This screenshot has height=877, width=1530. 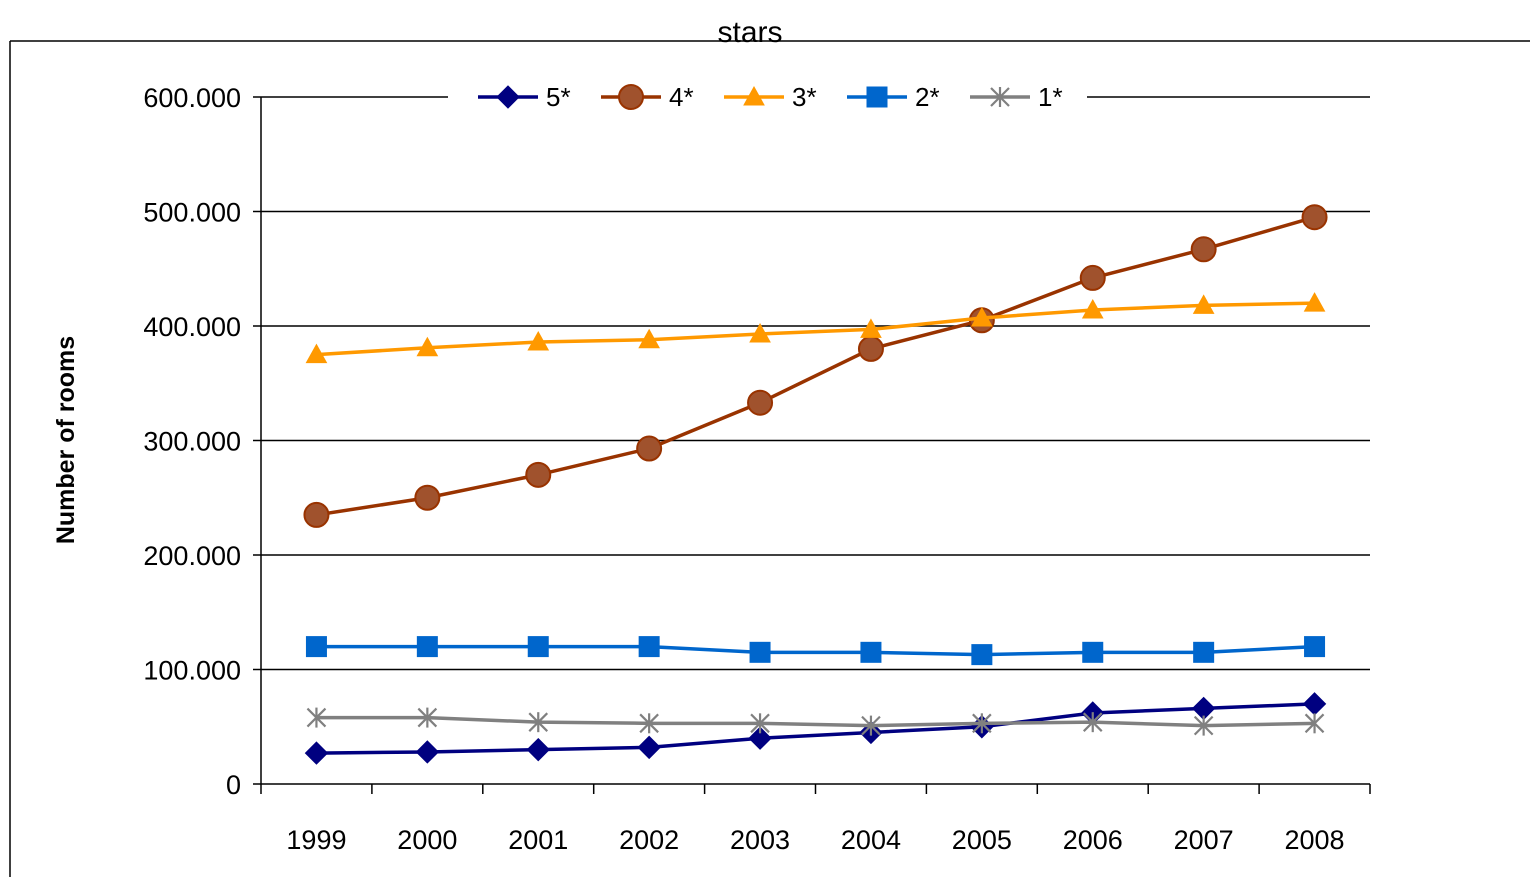 I want to click on point-3-2005, so click(x=982, y=655).